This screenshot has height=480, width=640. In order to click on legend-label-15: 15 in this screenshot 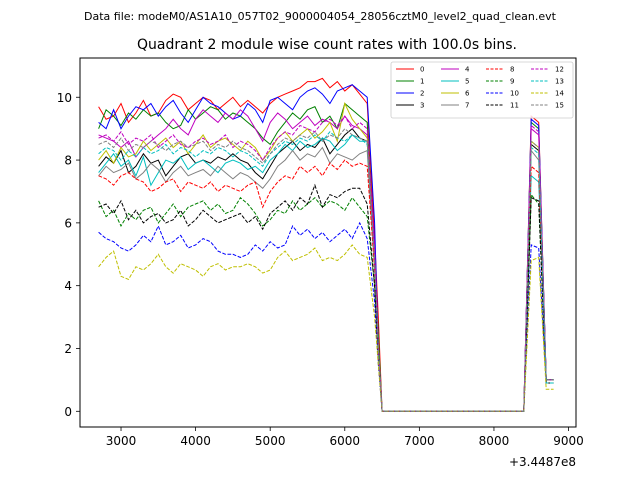, I will do `click(559, 106)`.